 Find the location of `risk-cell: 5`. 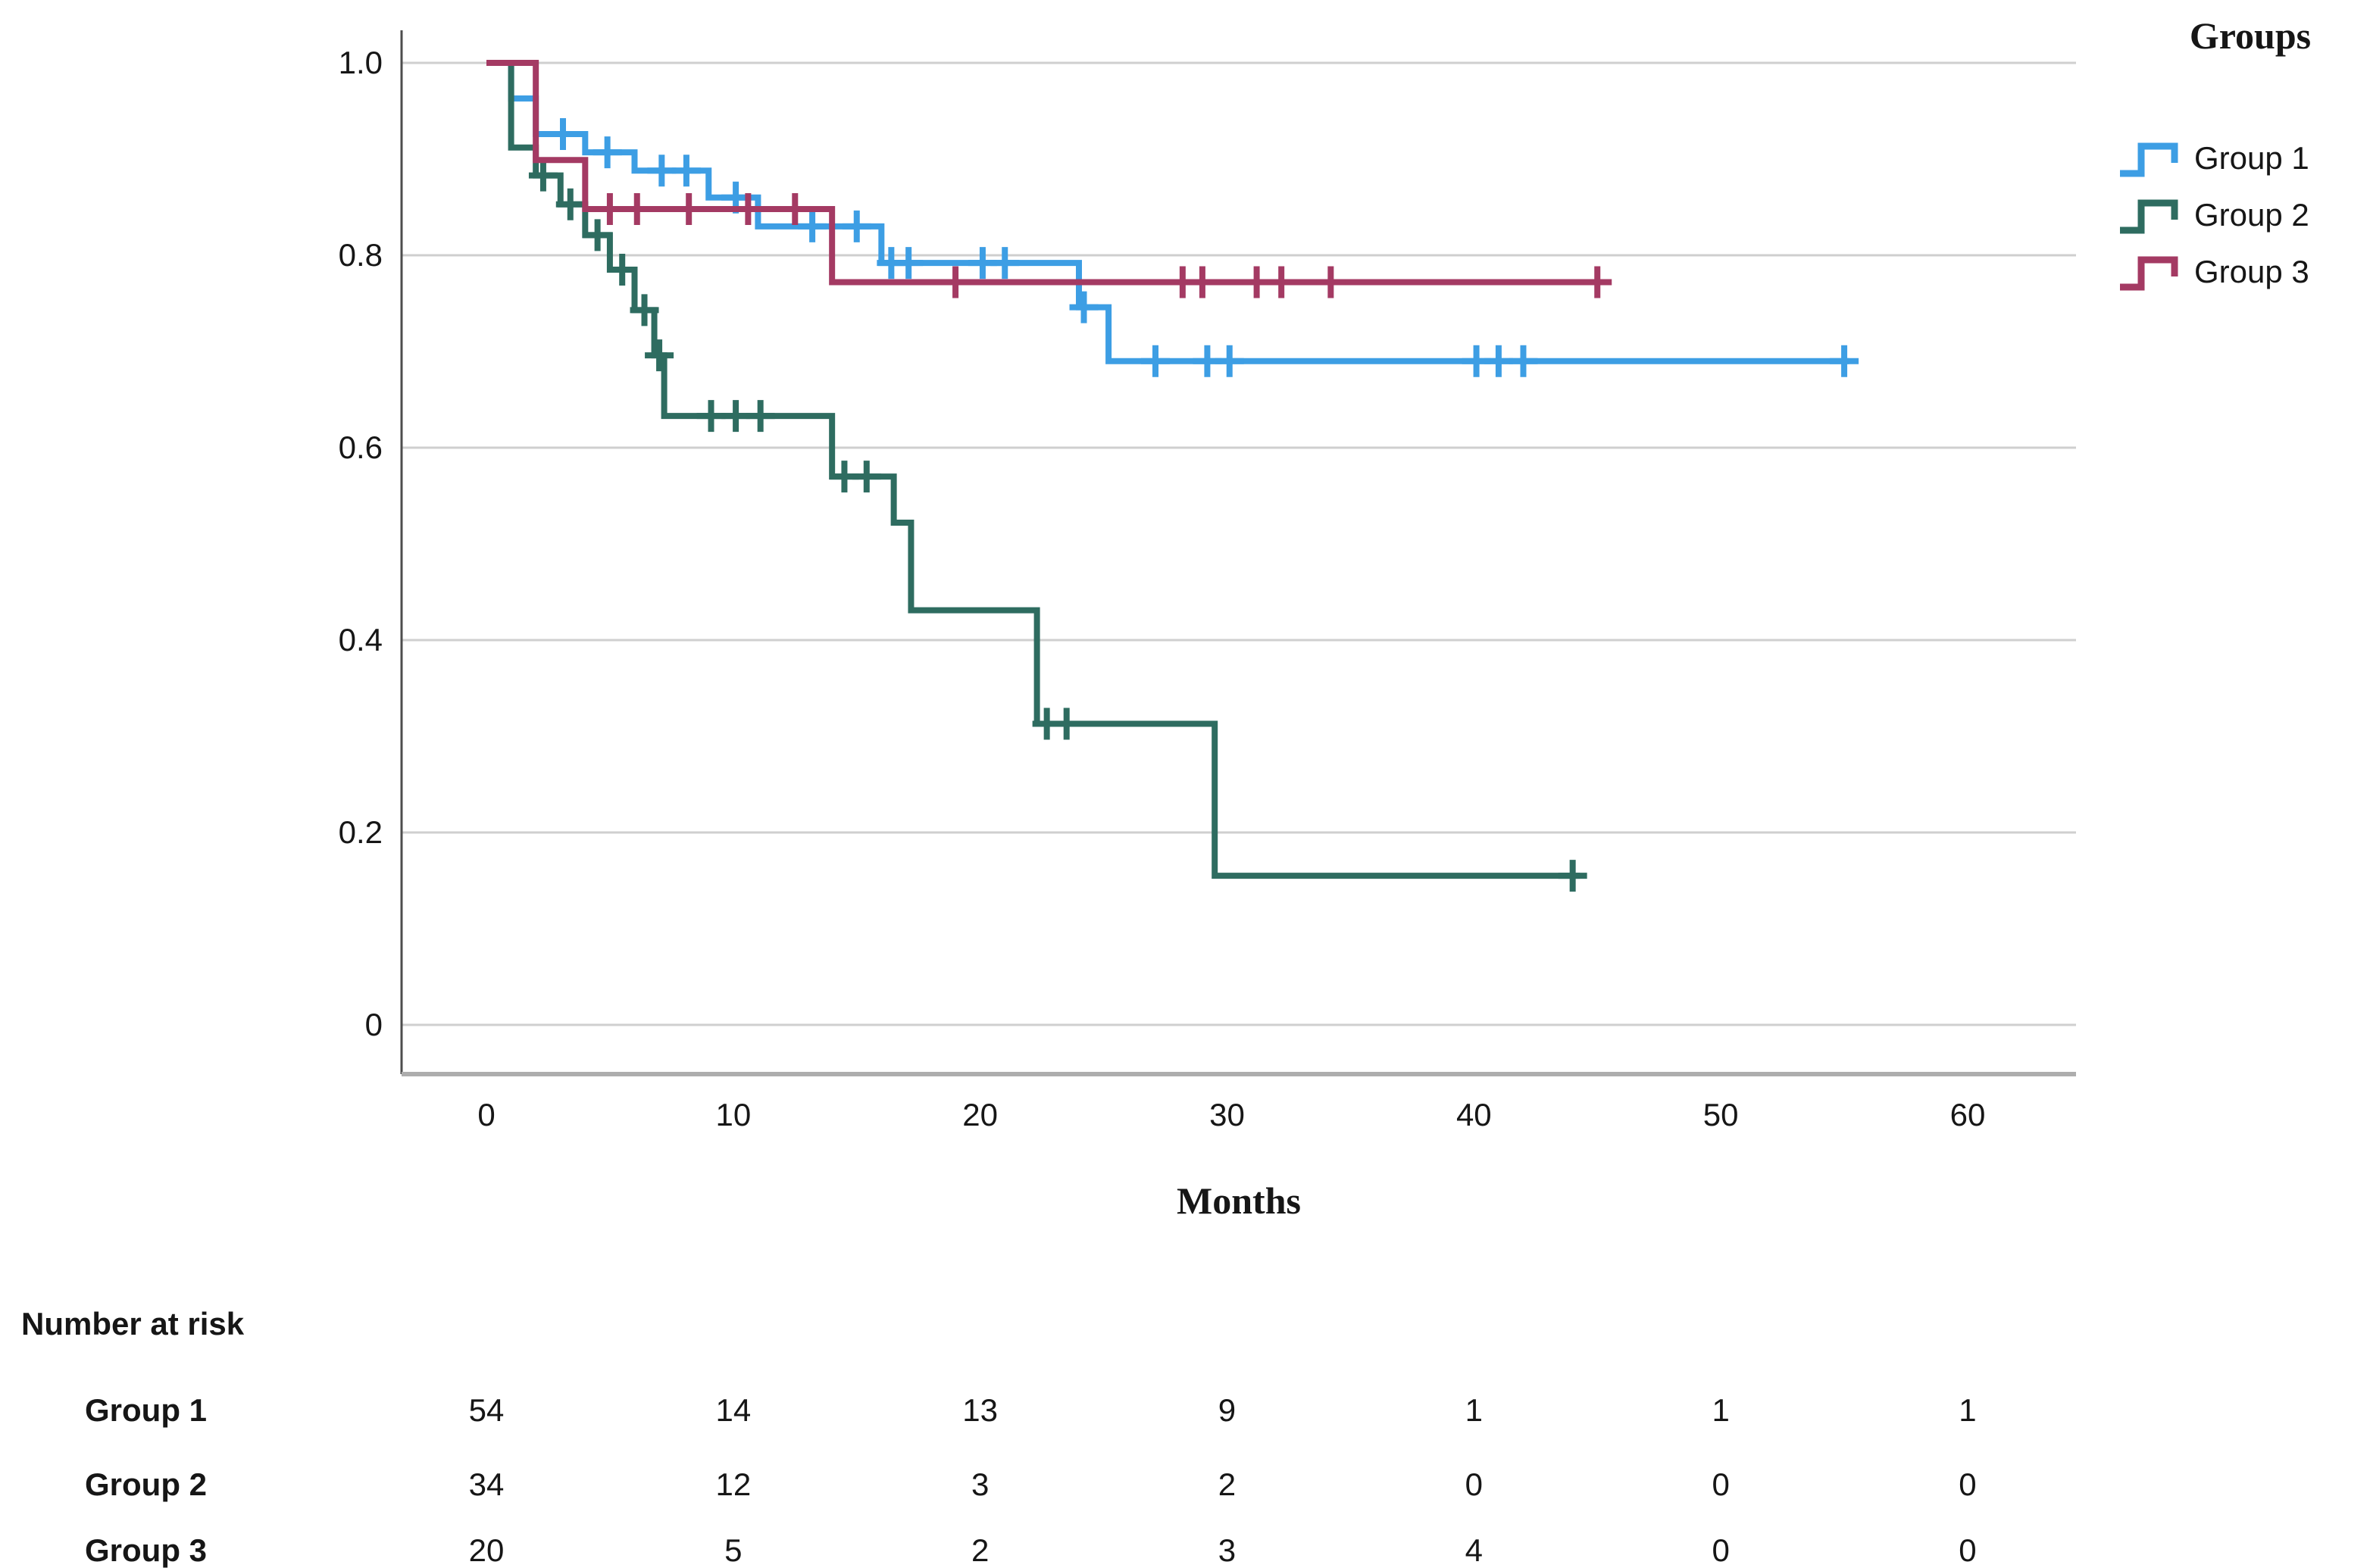

risk-cell: 5 is located at coordinates (733, 1550).